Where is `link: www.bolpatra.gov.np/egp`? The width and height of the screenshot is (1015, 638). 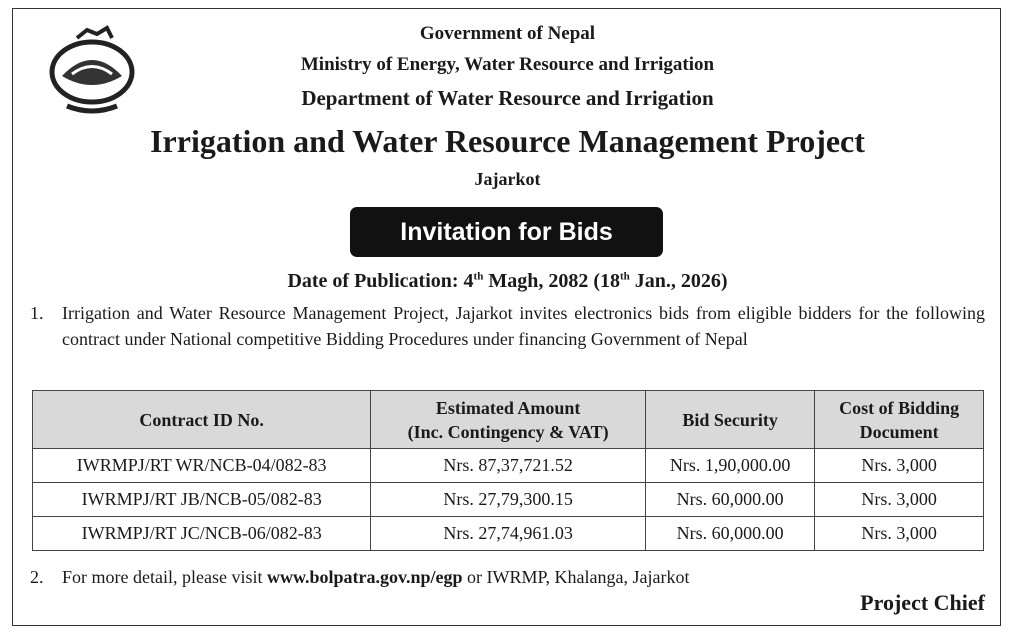
link: www.bolpatra.gov.np/egp is located at coordinates (364, 577).